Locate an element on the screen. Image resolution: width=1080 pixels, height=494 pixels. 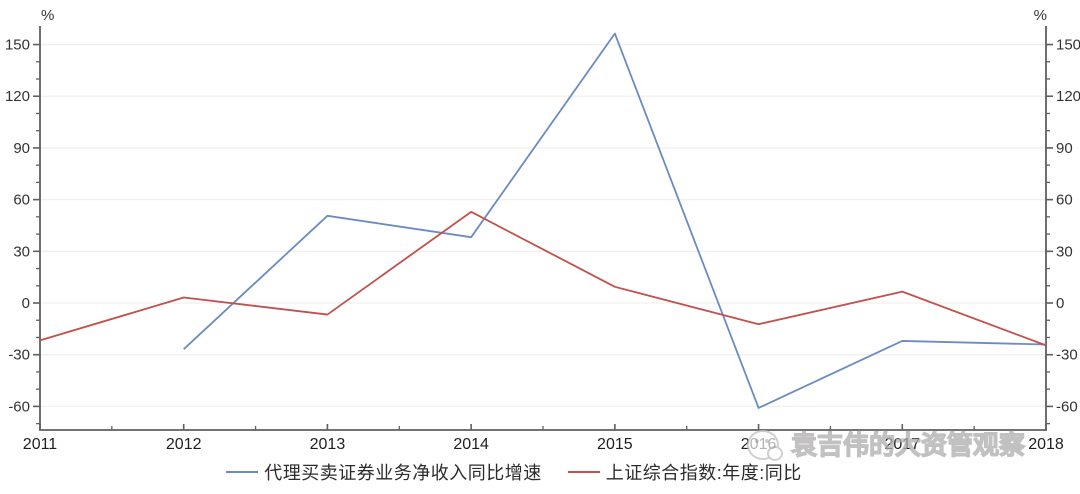
x-tick-label: 2014 is located at coordinates (471, 444).